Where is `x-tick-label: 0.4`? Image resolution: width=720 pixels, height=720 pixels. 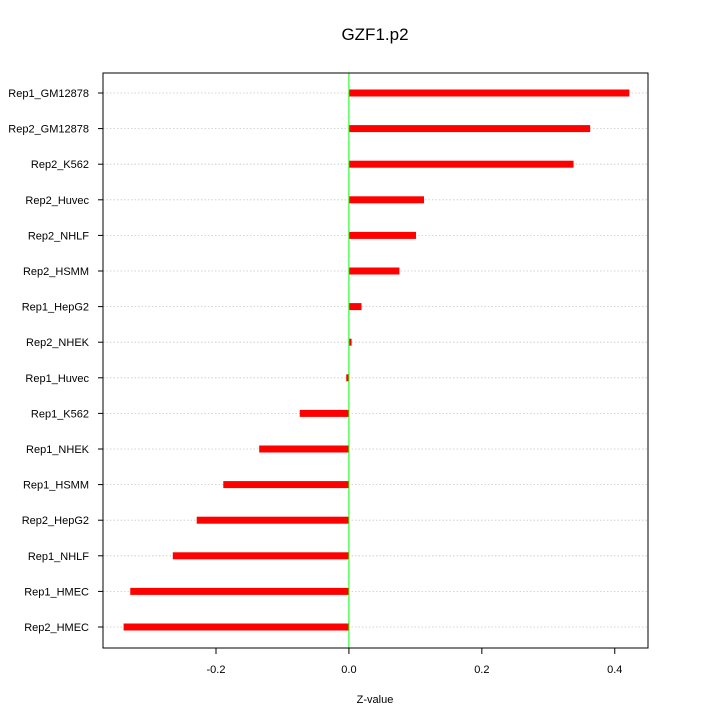
x-tick-label: 0.4 is located at coordinates (614, 670).